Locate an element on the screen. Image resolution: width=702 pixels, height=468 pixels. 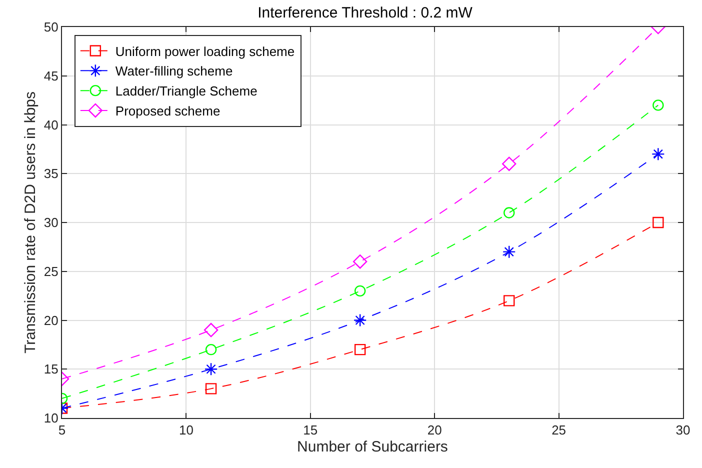
y-tick-label: 30 is located at coordinates (51, 222).